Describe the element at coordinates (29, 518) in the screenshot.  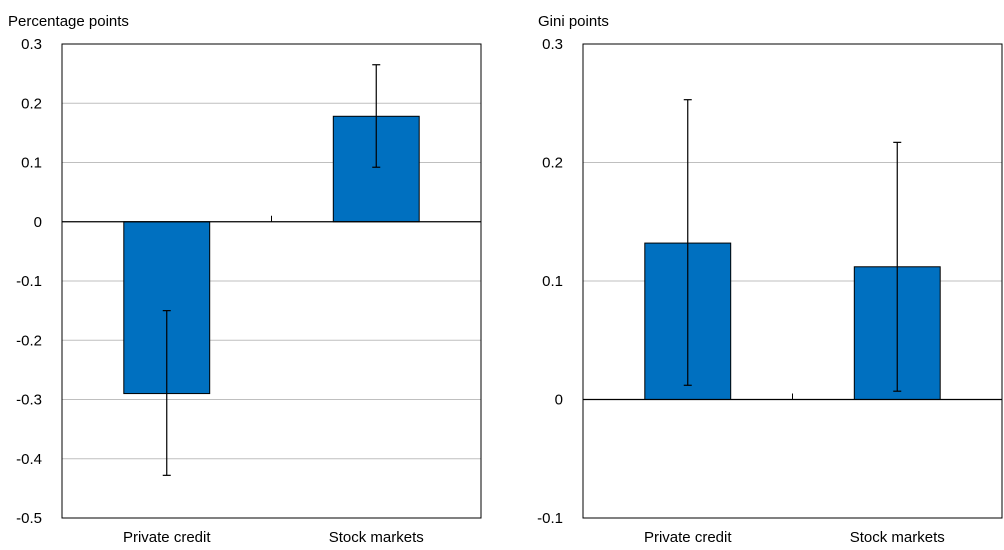
I see `y-tick-label: -0.5` at that location.